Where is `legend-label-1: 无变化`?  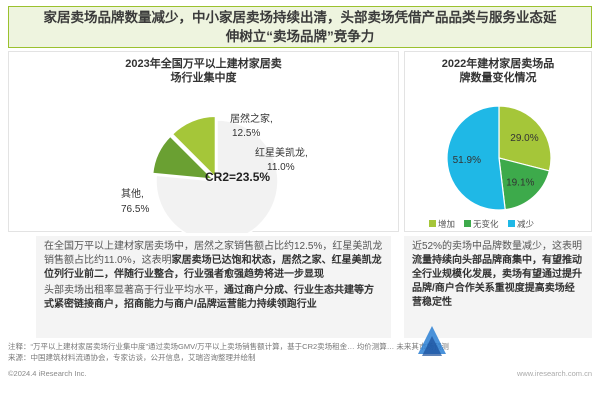
legend-label-1: 无变化 is located at coordinates (486, 224).